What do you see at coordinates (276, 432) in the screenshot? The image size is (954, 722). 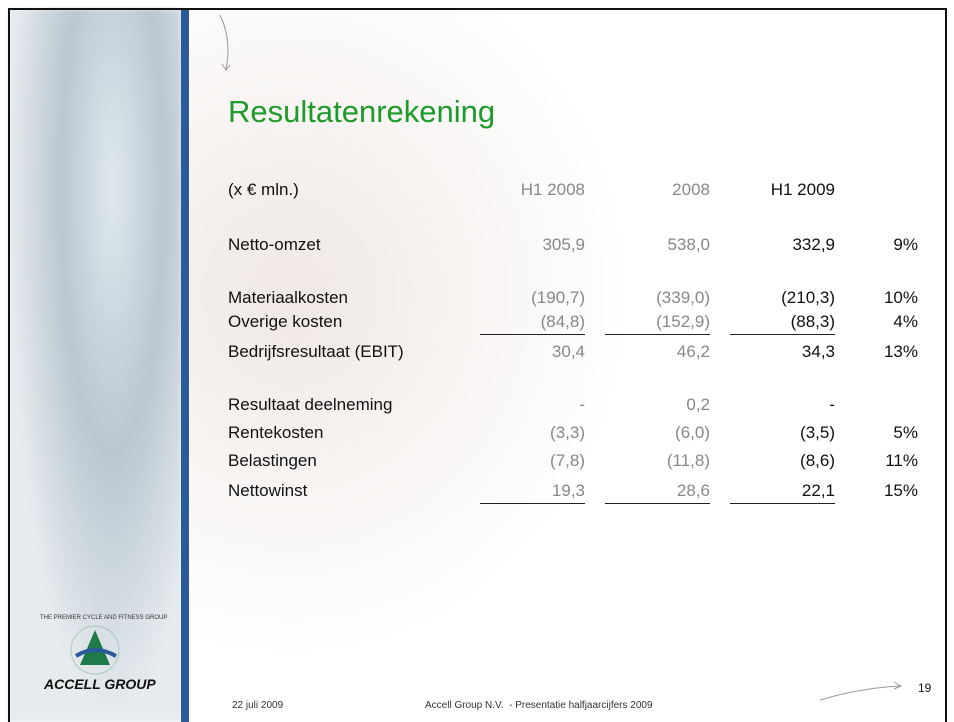 I see `row-label: Rentekosten` at bounding box center [276, 432].